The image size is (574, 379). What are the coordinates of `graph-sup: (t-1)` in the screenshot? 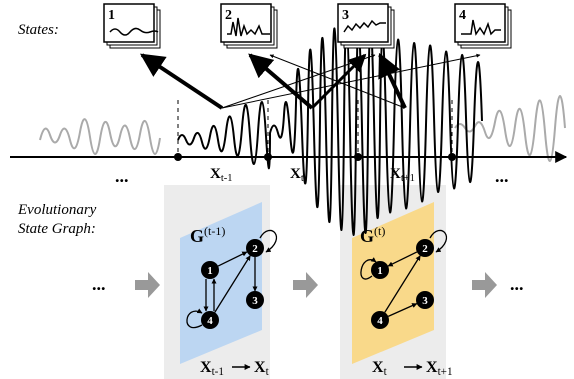 It's located at (214, 231).